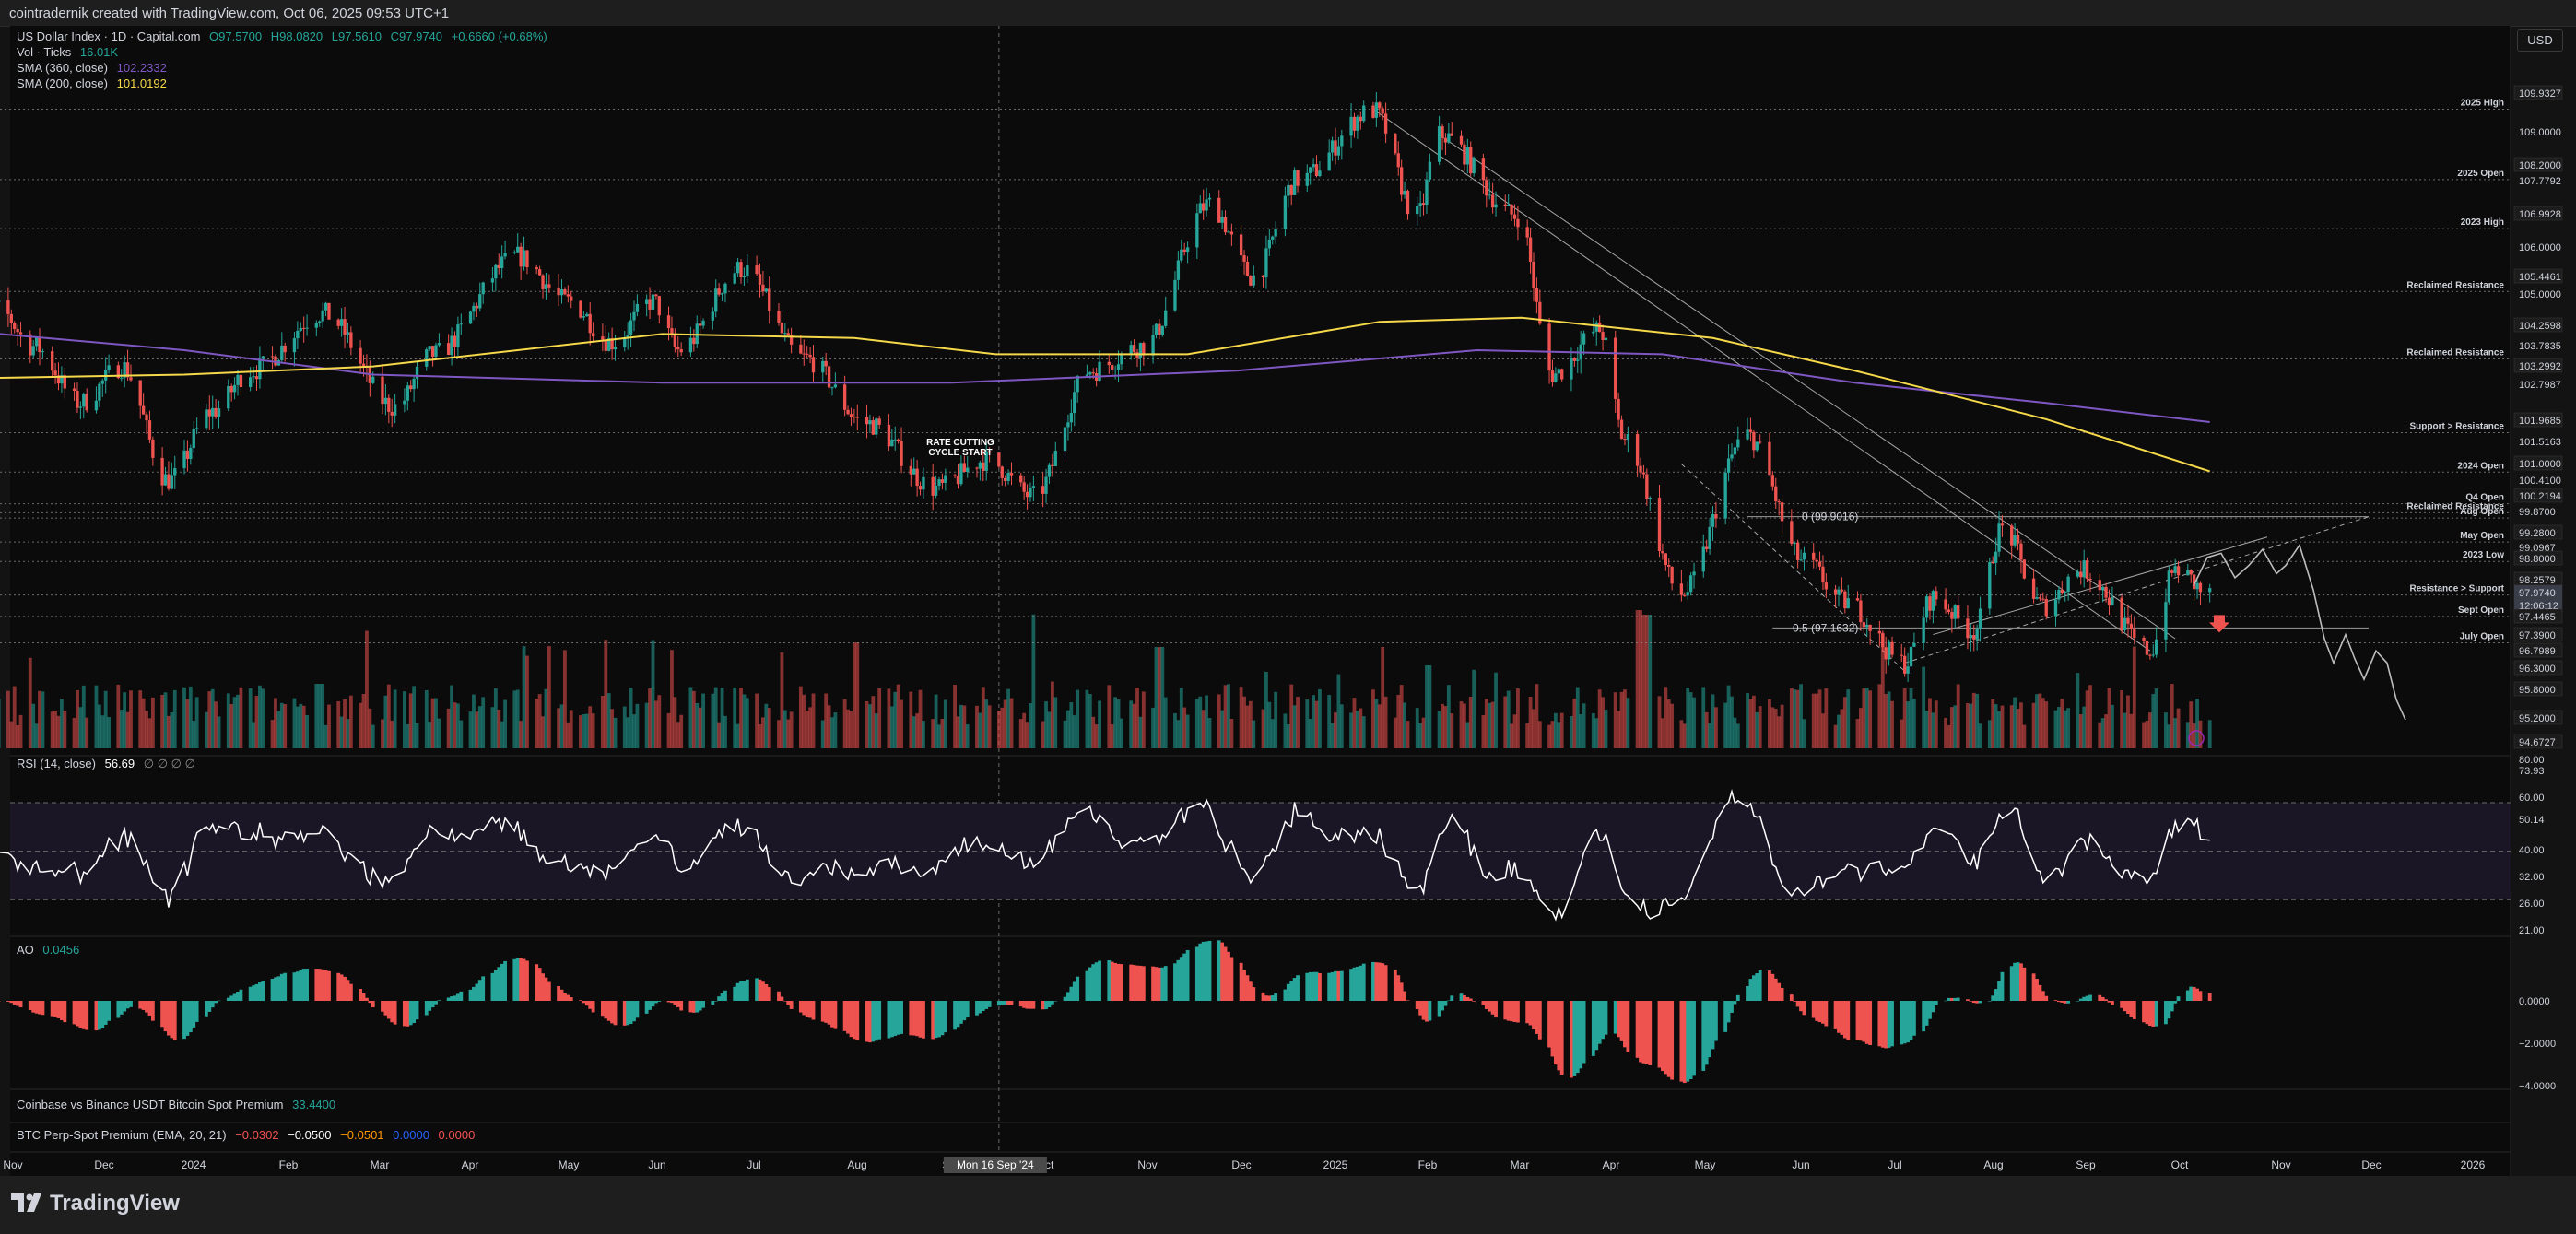 The width and height of the screenshot is (2576, 1234). I want to click on time-axis-label: Aug, so click(856, 1164).